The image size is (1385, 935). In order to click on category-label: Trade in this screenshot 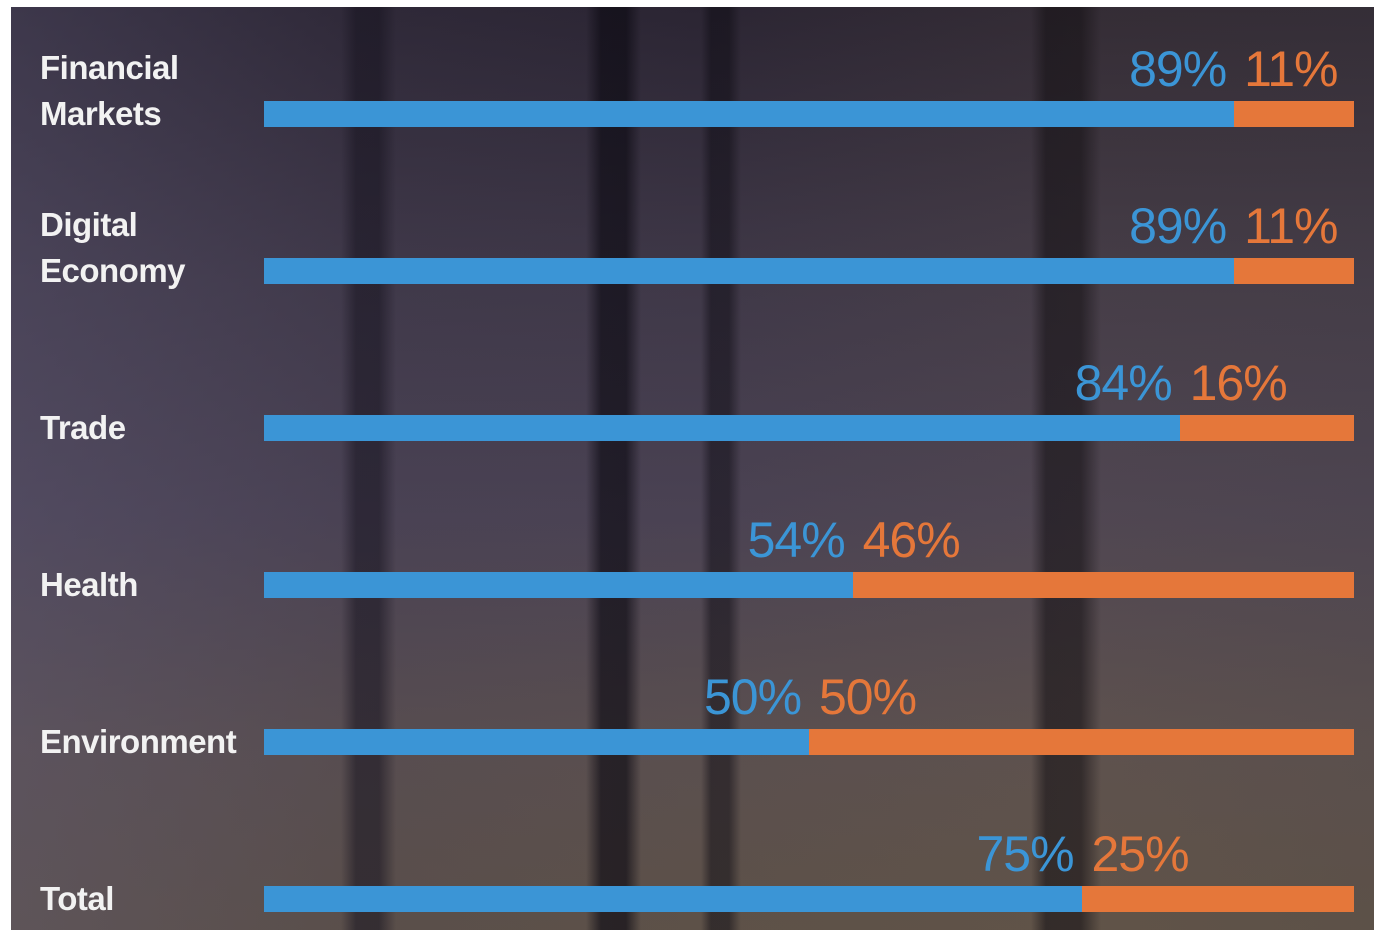, I will do `click(83, 427)`.